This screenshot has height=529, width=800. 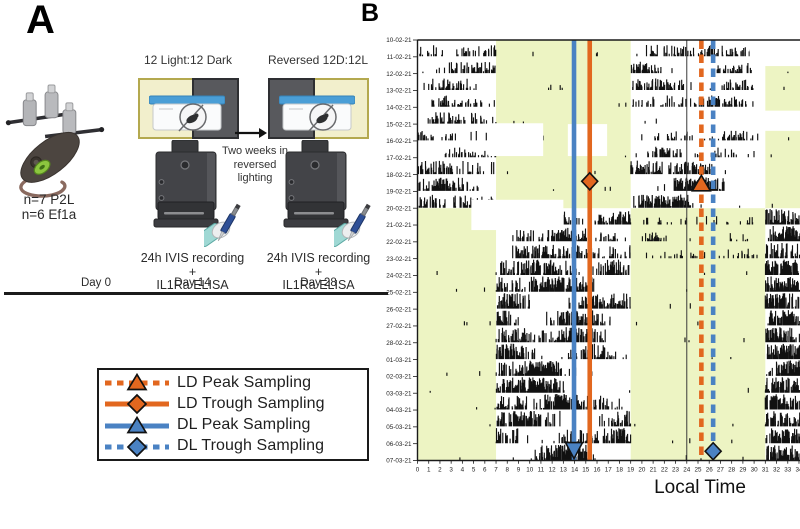 What do you see at coordinates (429, 470) in the screenshot?
I see `svg-text: 1` at bounding box center [429, 470].